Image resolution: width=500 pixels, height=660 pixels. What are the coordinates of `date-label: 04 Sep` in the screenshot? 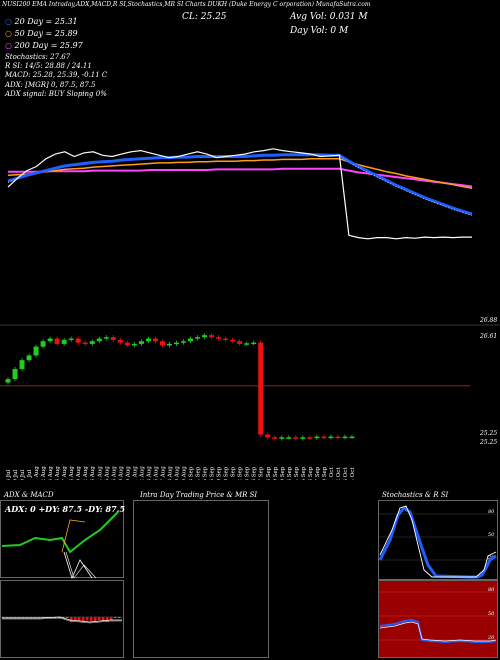 It's located at (199, 473).